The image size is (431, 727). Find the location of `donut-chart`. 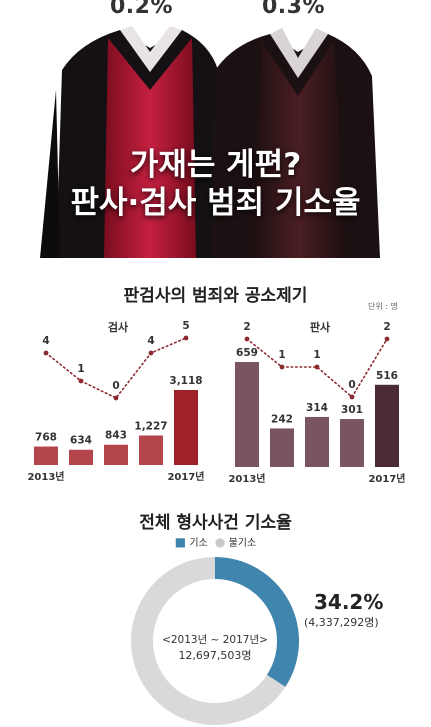

donut-chart is located at coordinates (215, 641).